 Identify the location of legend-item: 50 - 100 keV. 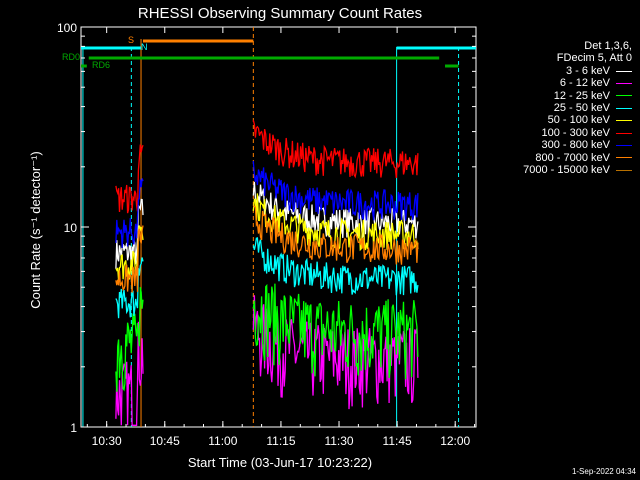
(555, 120).